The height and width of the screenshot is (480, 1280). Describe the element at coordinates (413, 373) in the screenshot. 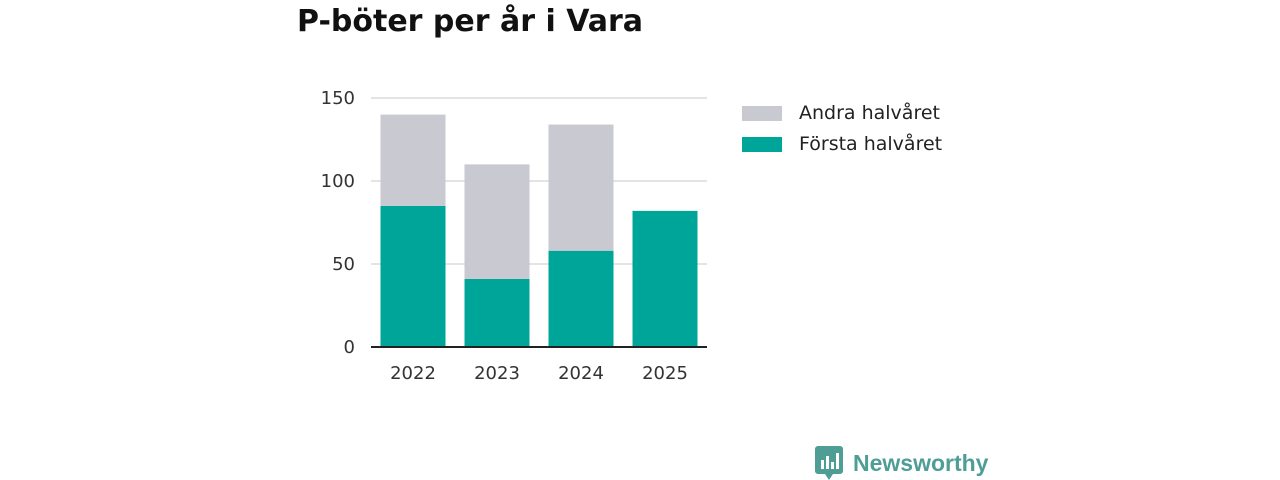

I see `x-tick-label-2022: 2022` at that location.